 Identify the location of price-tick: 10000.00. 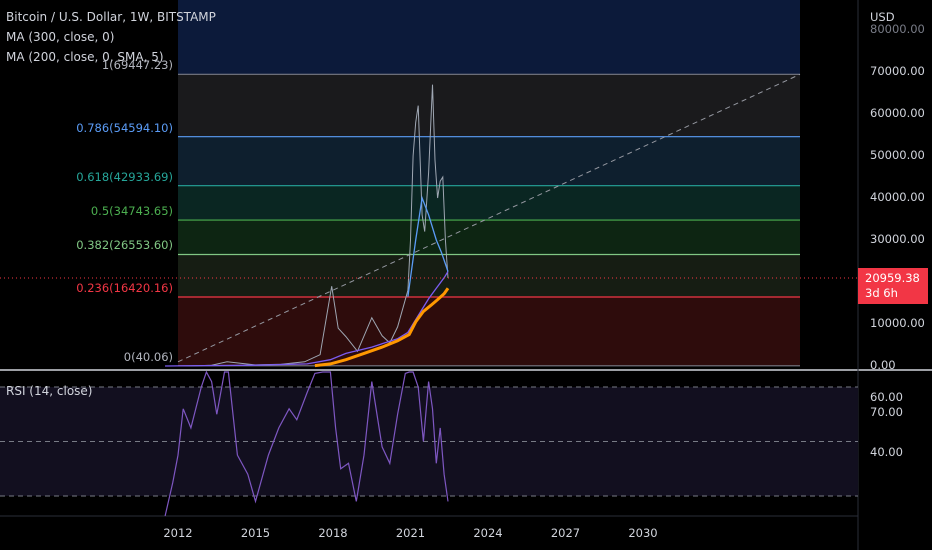
(897, 323).